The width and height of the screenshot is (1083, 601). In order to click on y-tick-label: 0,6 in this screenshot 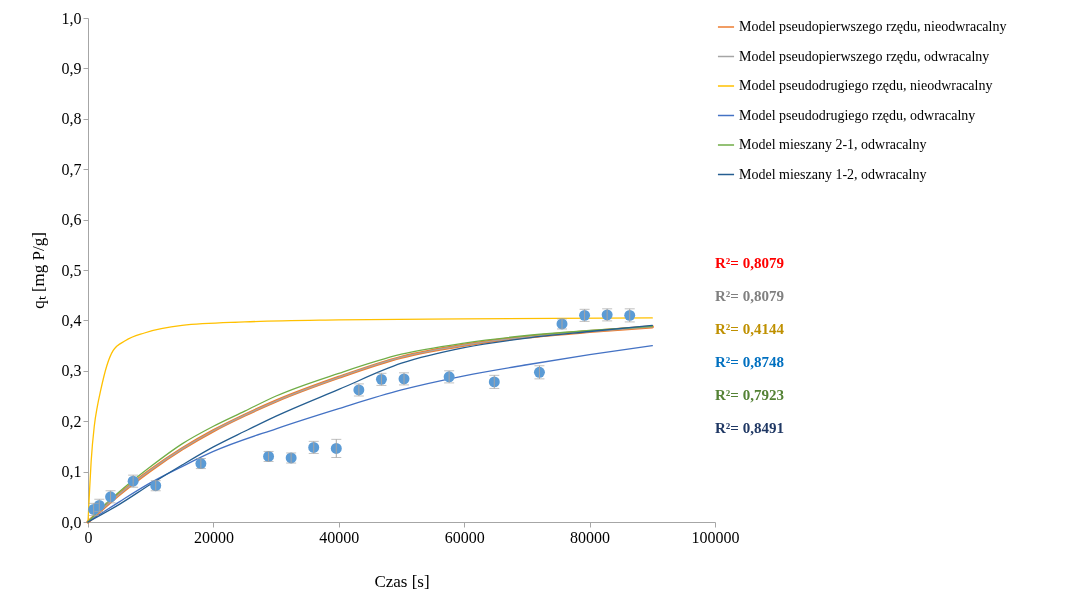, I will do `click(71, 220)`.